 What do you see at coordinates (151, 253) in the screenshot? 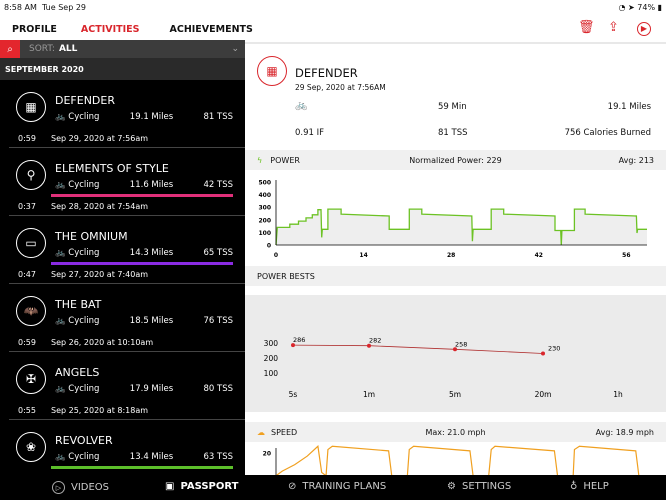
I see `activity-miles: 14.3 Miles` at bounding box center [151, 253].